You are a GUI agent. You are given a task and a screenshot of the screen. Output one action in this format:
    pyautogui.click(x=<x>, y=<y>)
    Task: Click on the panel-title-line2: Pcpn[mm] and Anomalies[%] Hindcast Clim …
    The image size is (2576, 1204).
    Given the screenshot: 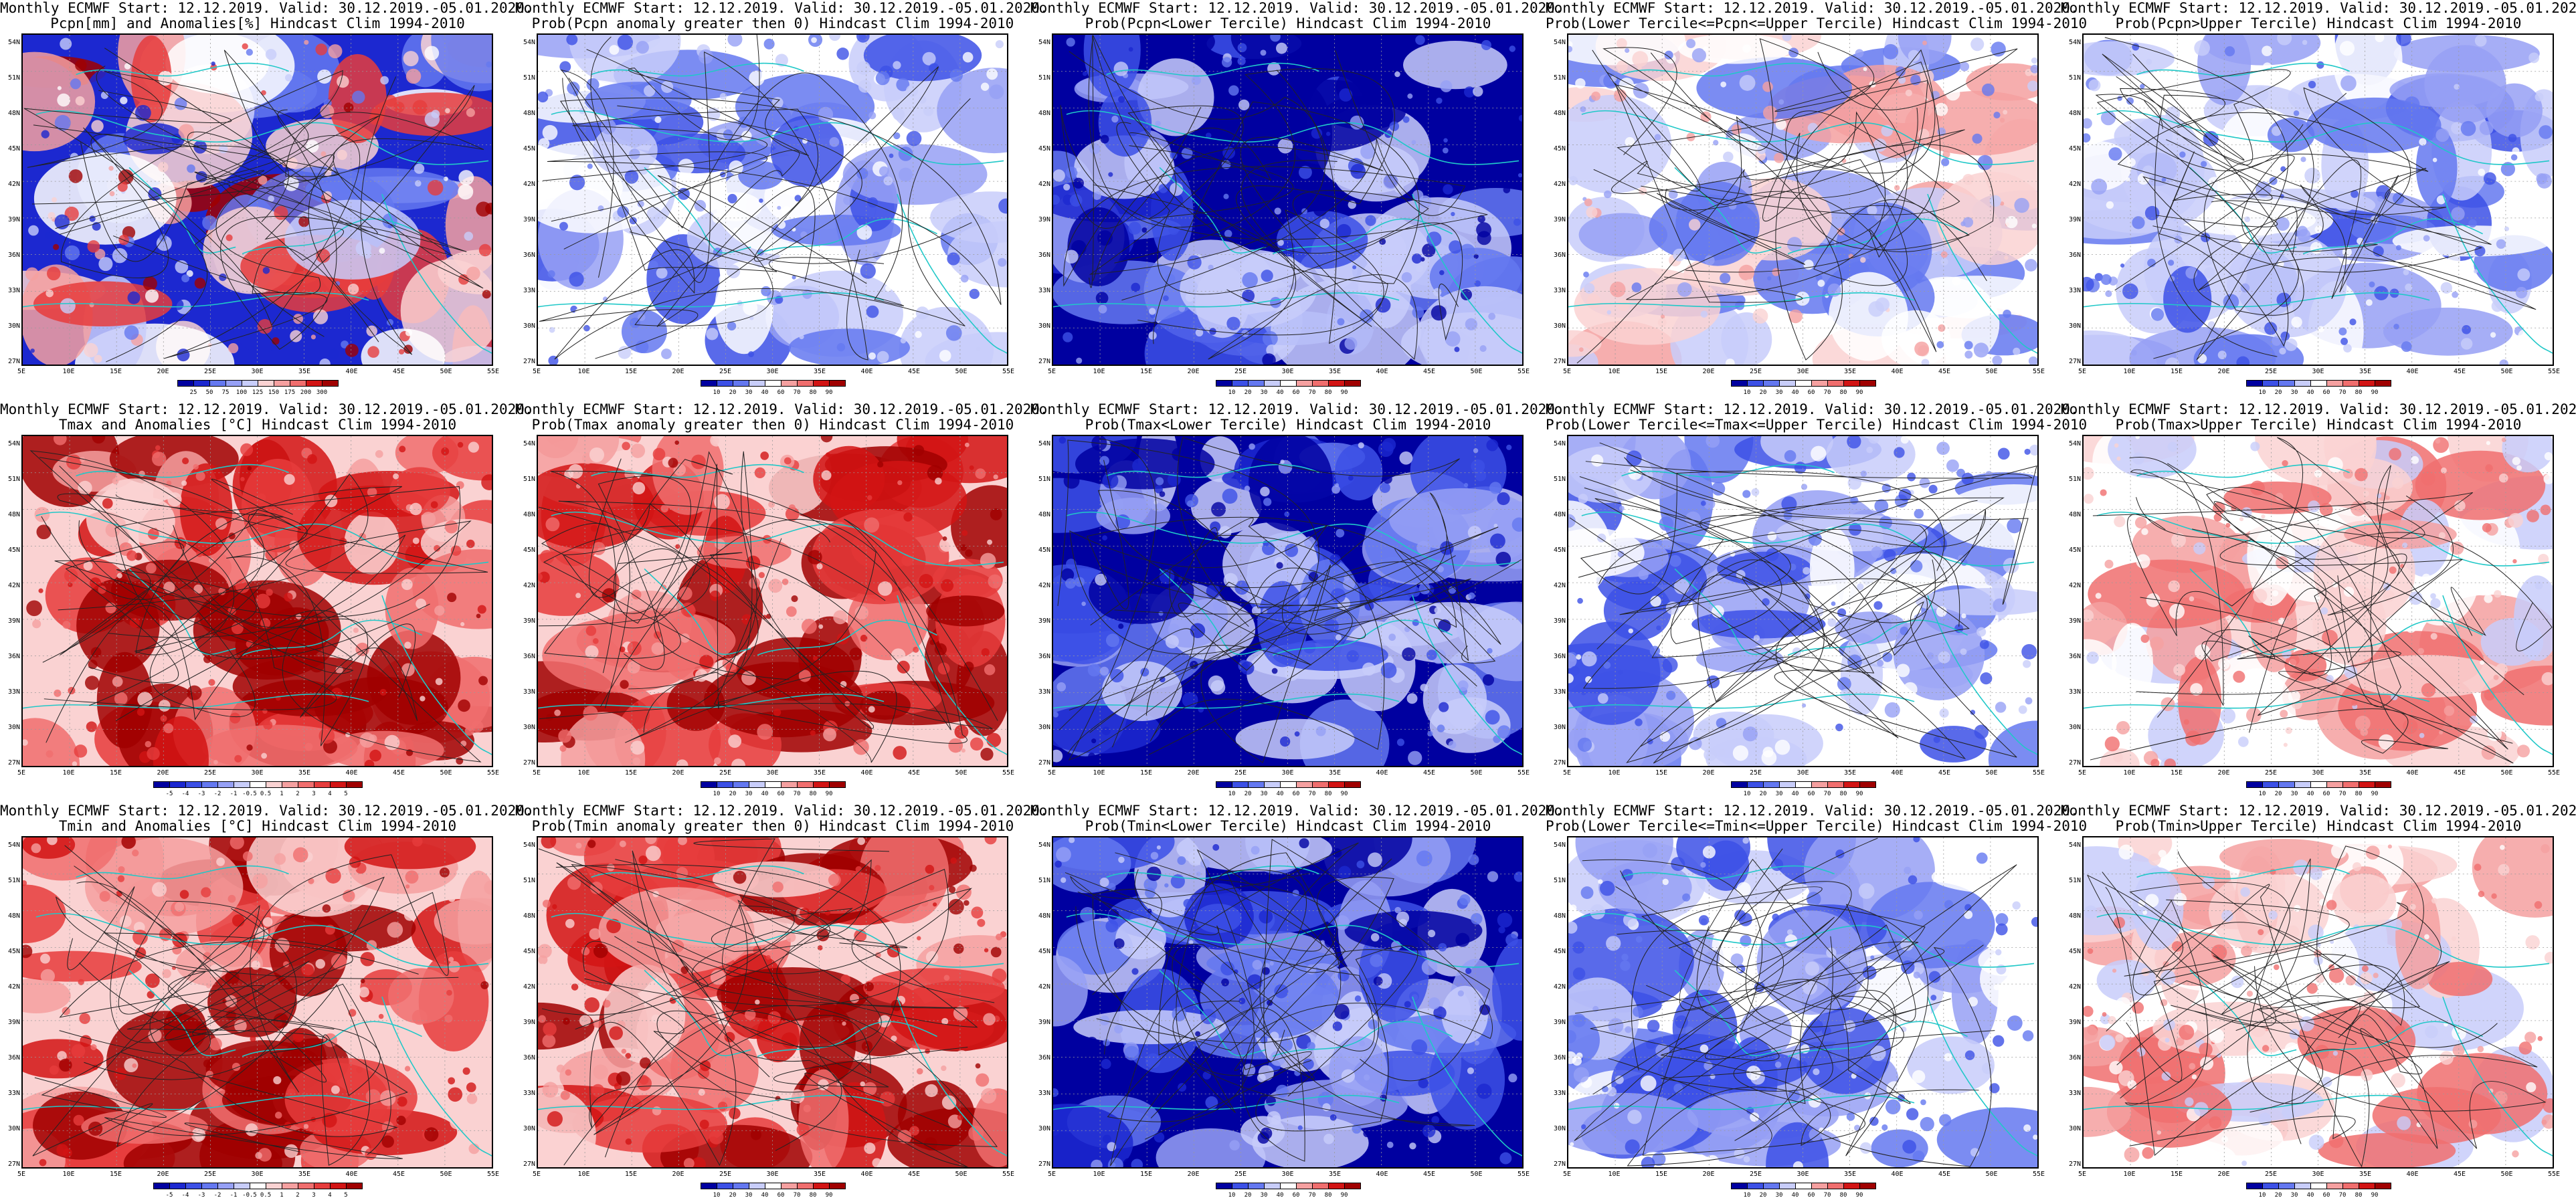 What is the action you would take?
    pyautogui.click(x=257, y=23)
    